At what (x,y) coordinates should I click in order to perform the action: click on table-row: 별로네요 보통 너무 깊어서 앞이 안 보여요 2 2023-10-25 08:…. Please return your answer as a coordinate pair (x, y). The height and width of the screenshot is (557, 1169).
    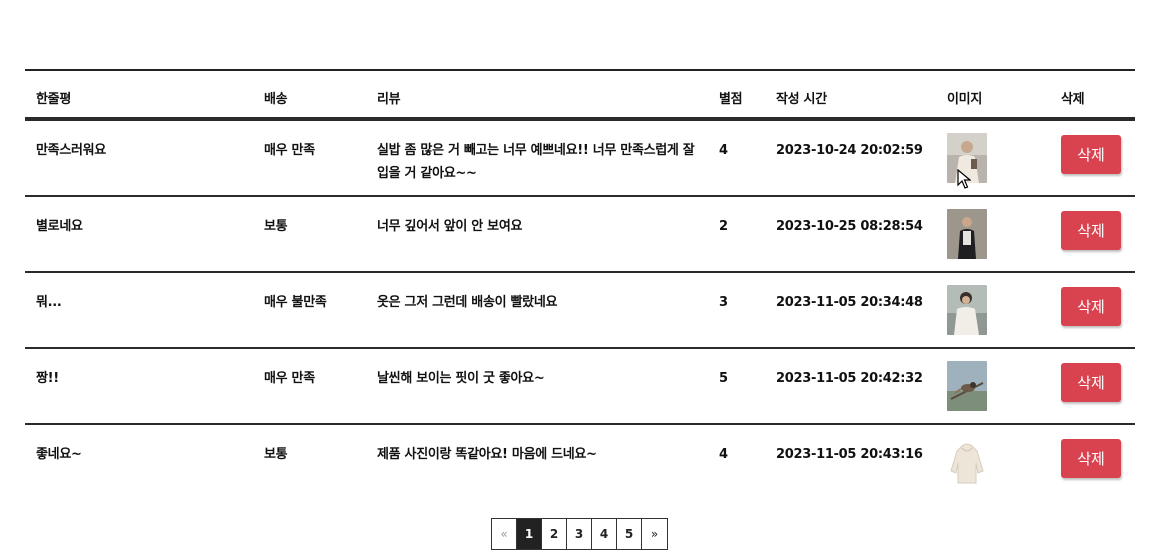
    Looking at the image, I should click on (580, 235).